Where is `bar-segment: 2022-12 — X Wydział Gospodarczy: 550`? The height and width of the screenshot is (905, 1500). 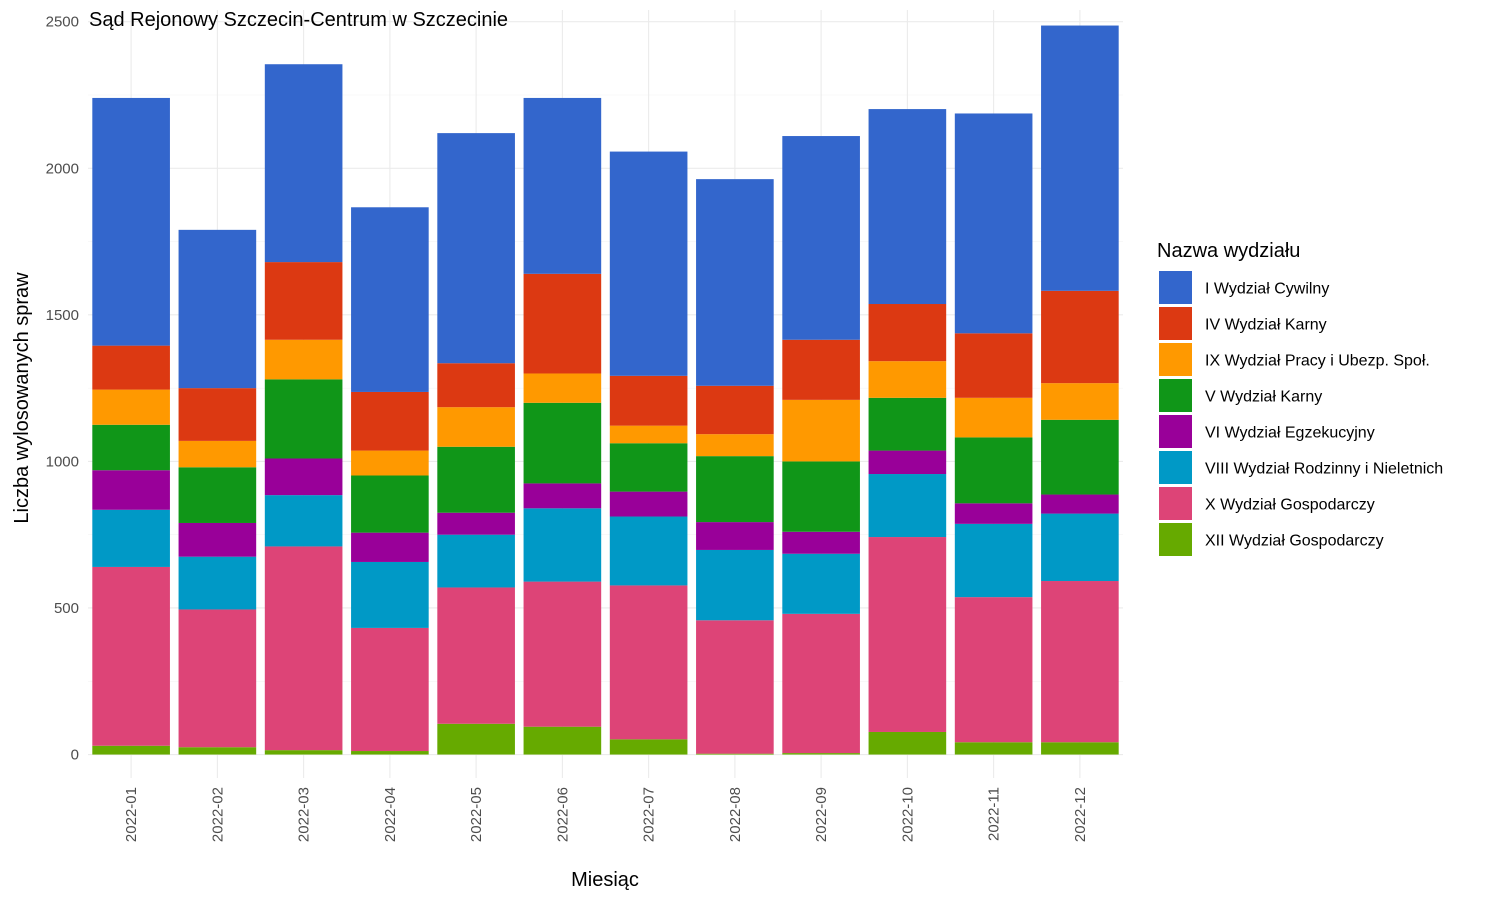
bar-segment: 2022-12 — X Wydział Gospodarczy: 550 is located at coordinates (1080, 662).